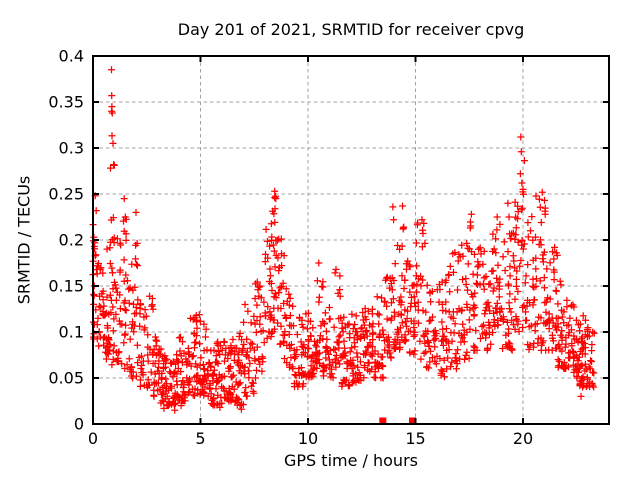 This screenshot has height=480, width=640. What do you see at coordinates (79, 424) in the screenshot?
I see `y-tick-label: 0` at bounding box center [79, 424].